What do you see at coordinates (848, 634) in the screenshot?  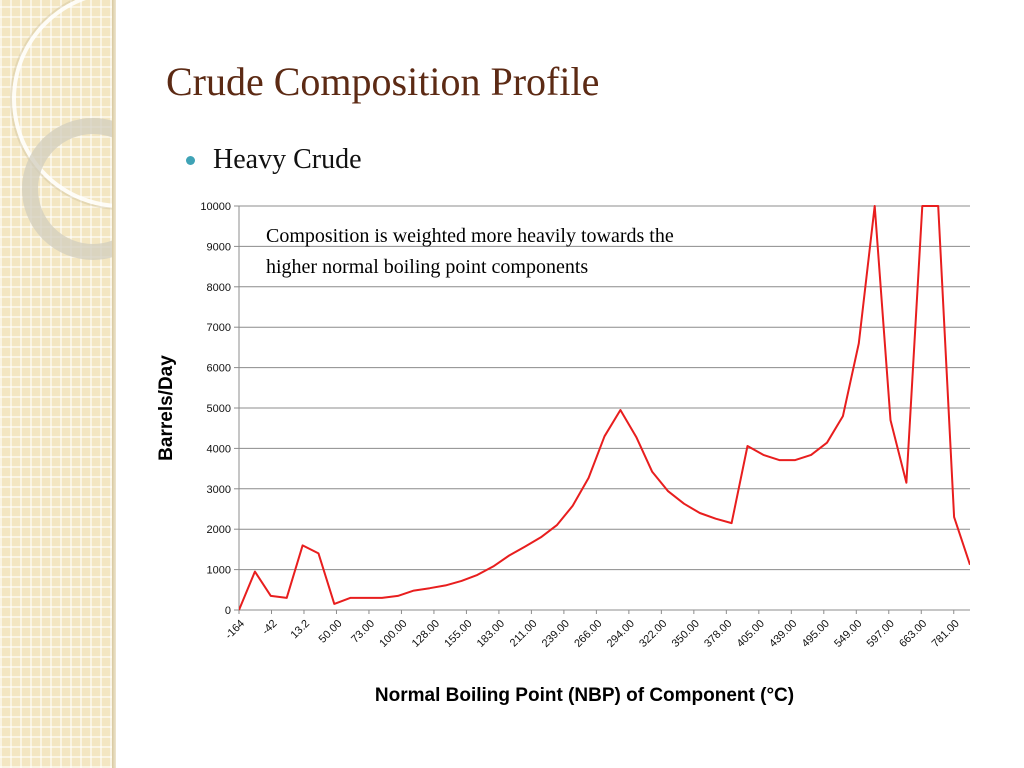 I see `x-tick-label: 549.00` at bounding box center [848, 634].